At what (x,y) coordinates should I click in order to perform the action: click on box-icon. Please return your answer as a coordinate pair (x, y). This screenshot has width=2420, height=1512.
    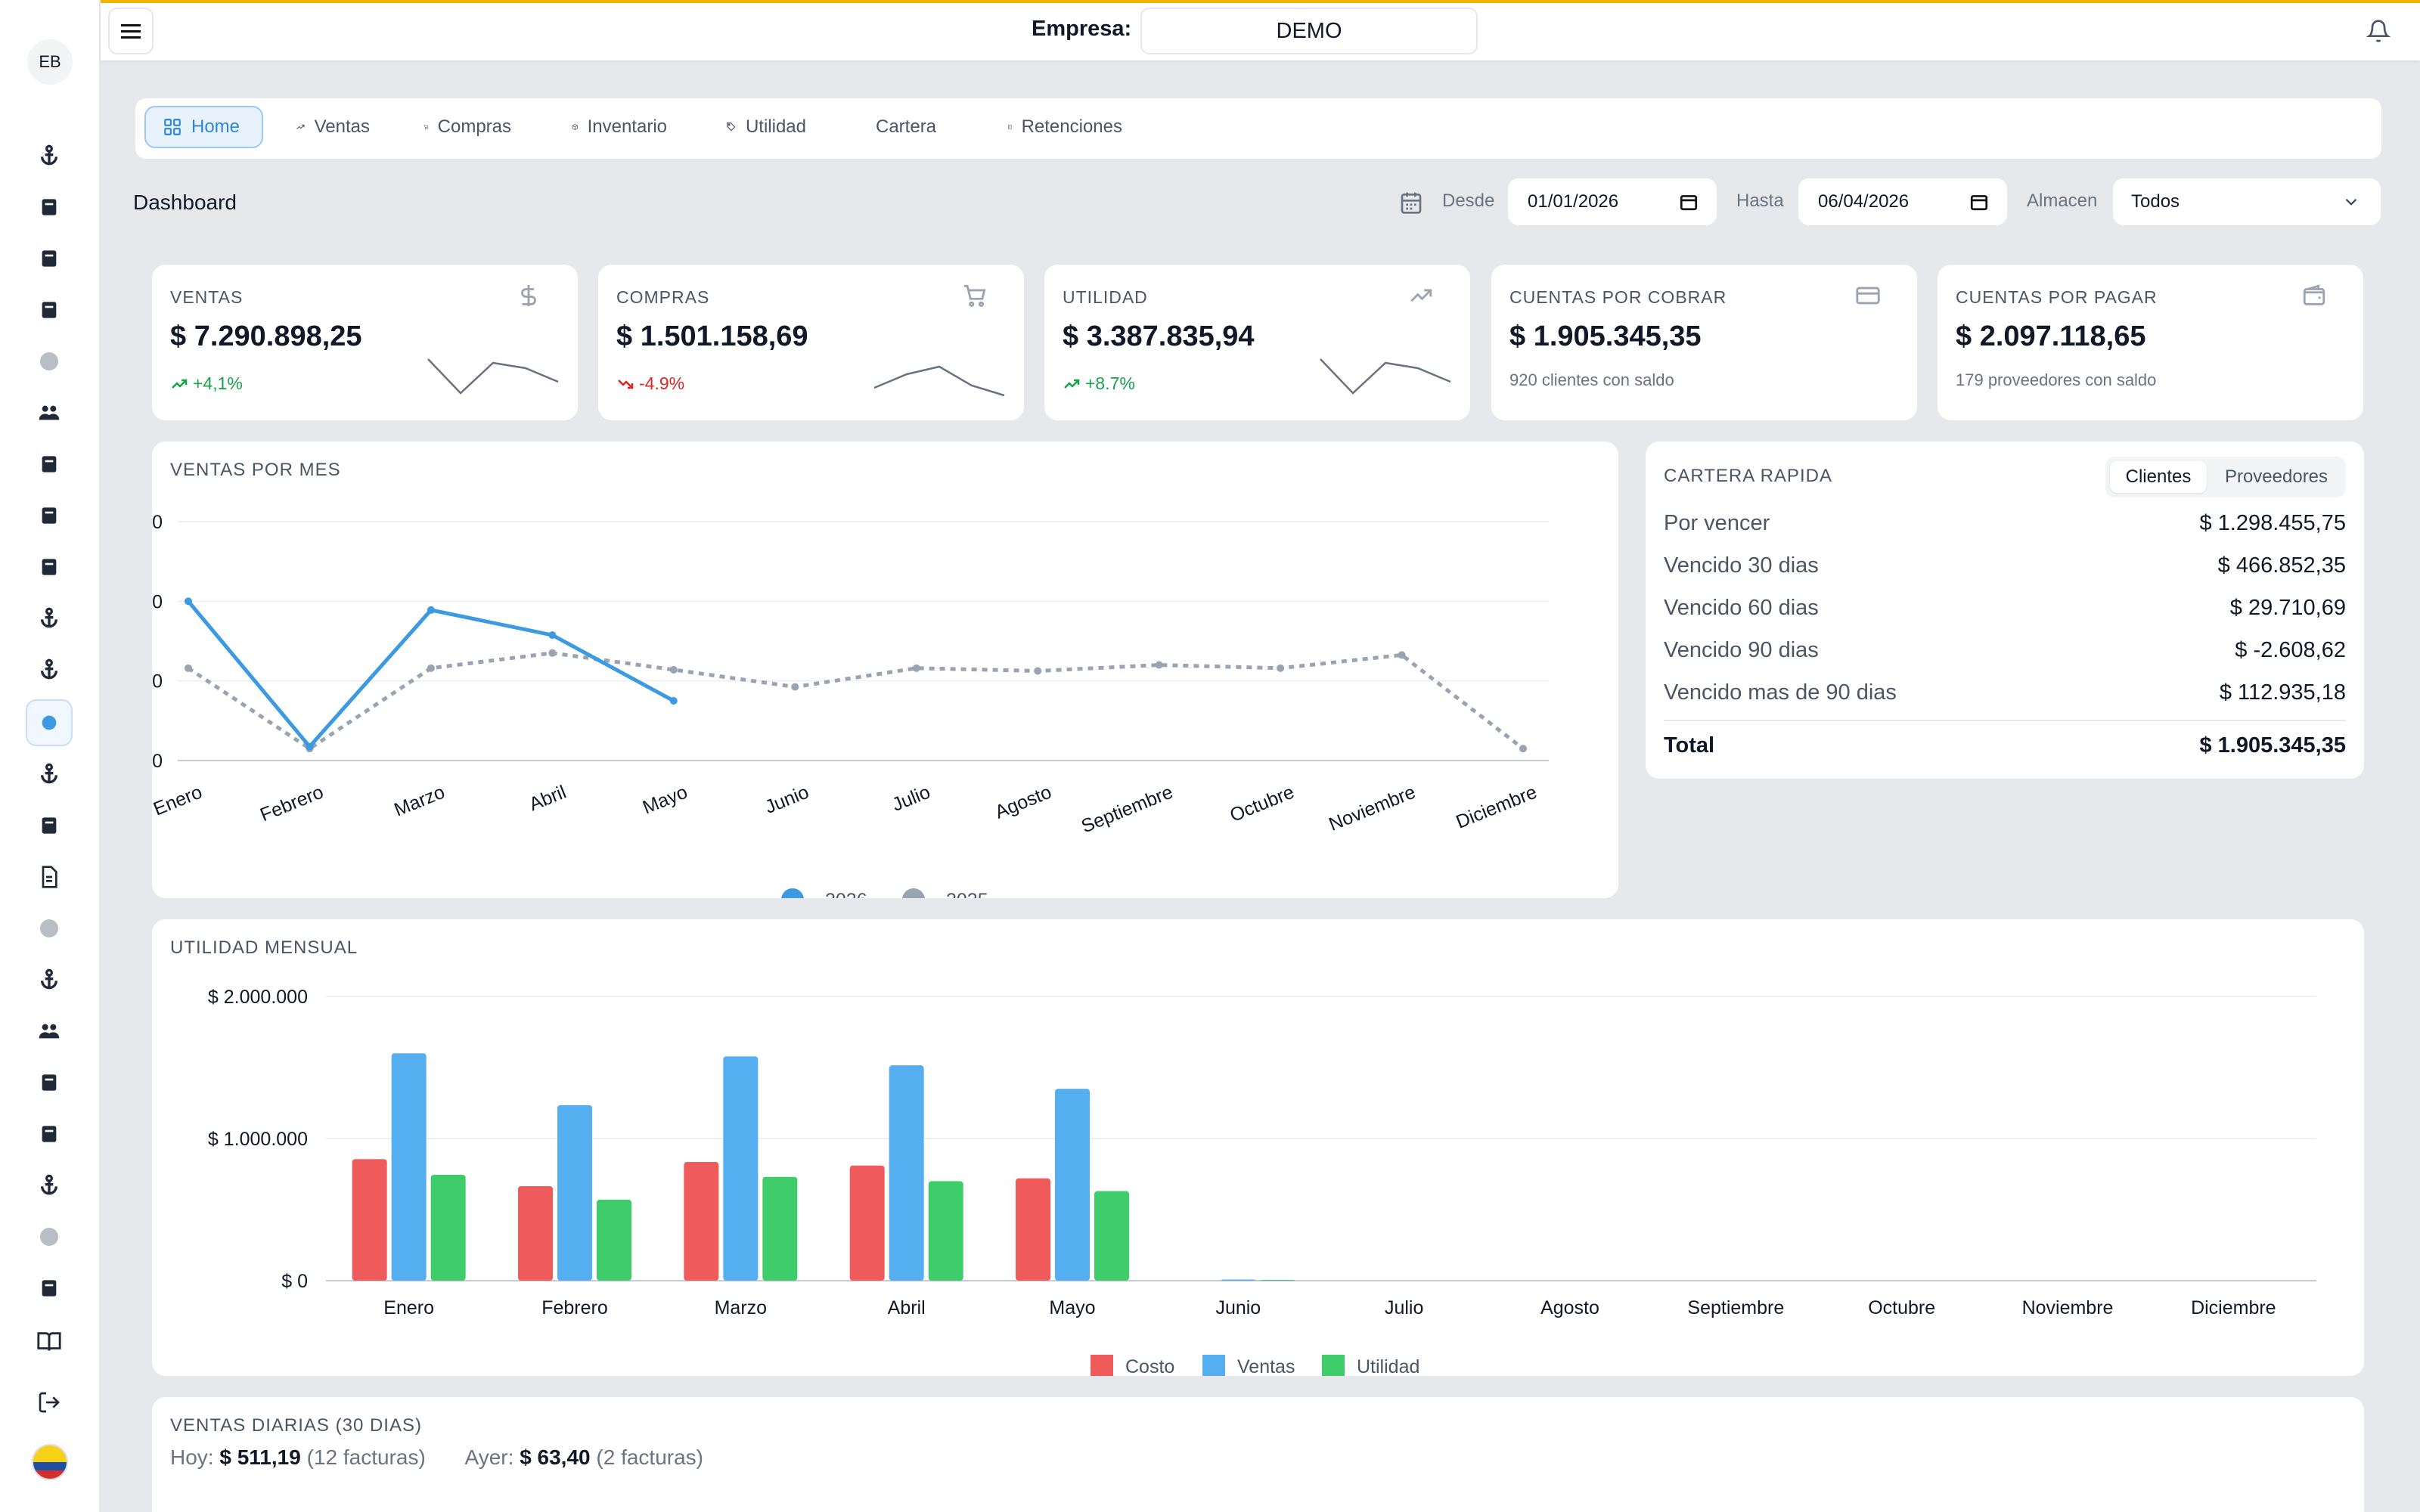
    Looking at the image, I should click on (575, 127).